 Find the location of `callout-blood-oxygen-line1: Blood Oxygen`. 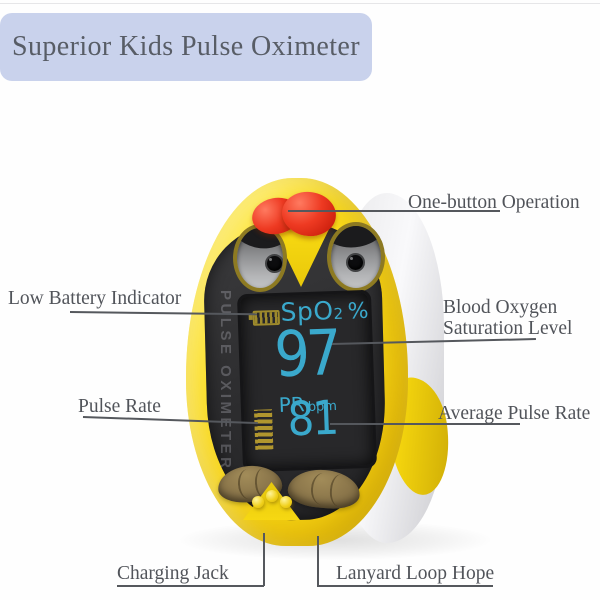

callout-blood-oxygen-line1: Blood Oxygen is located at coordinates (500, 307).